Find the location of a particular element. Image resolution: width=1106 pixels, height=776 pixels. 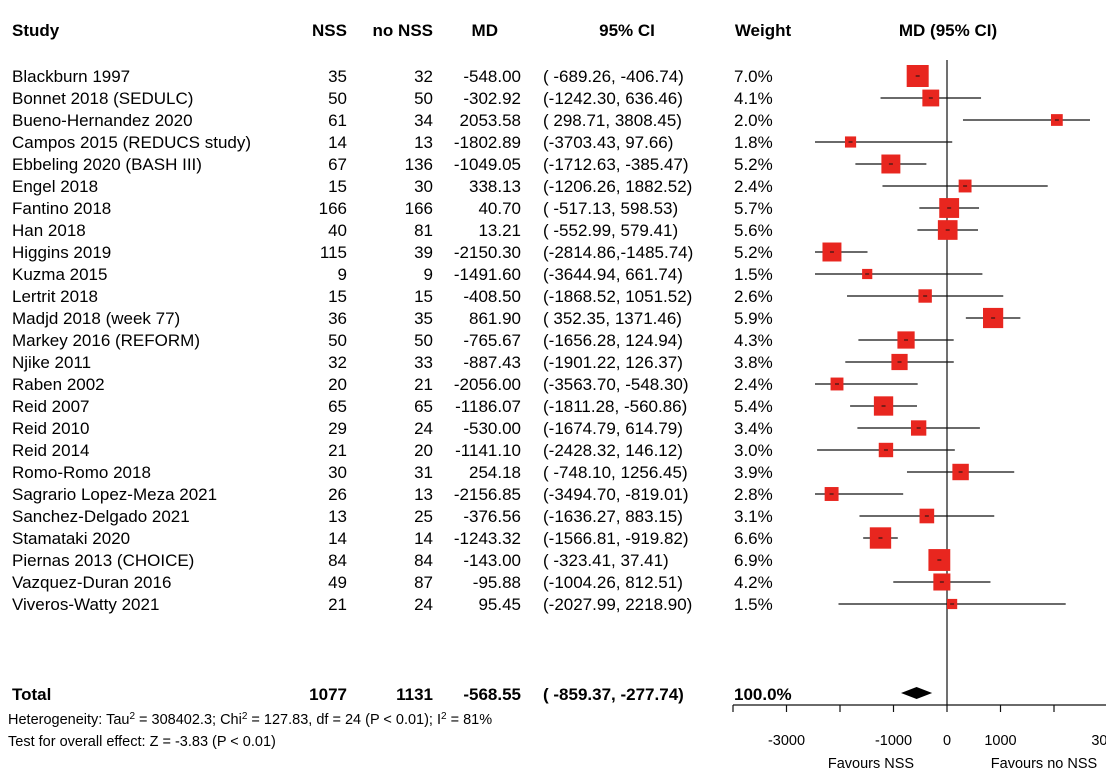

study-name: Sagrario Lopez-Meza 2021 is located at coordinates (114, 494).